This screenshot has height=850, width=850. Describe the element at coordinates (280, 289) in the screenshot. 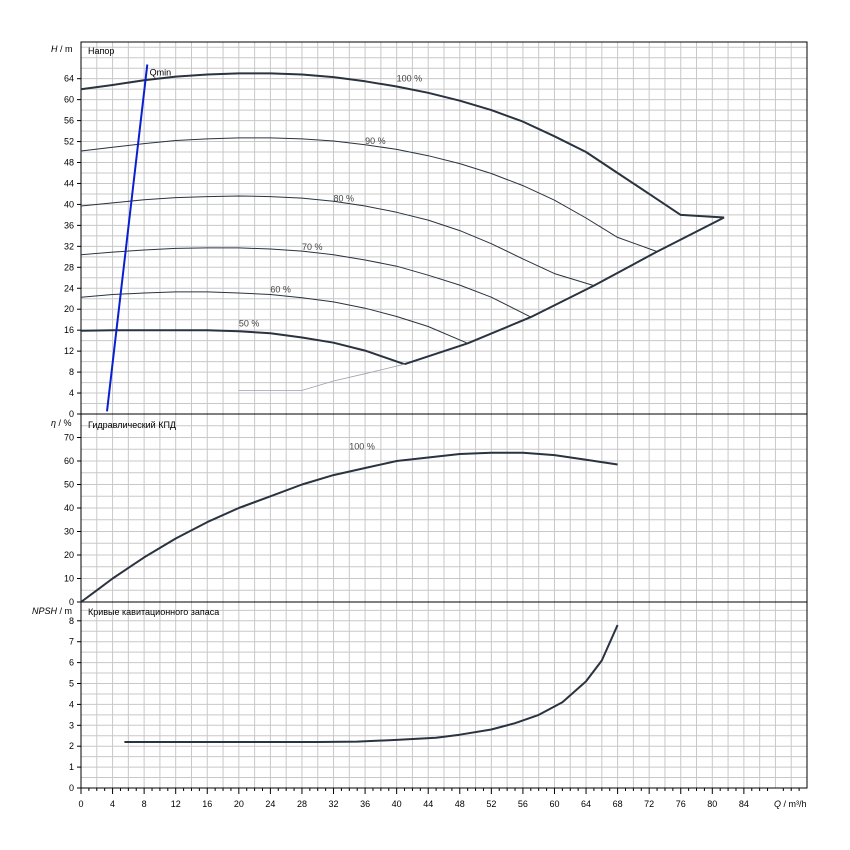

I see `head-curve-label: 60 %` at that location.